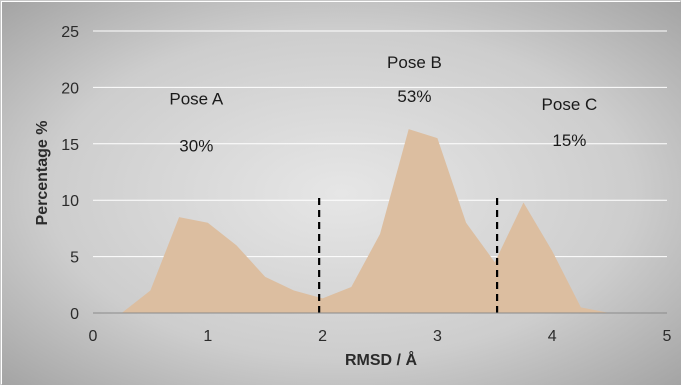  What do you see at coordinates (207, 336) in the screenshot?
I see `x-tick-label: 1` at bounding box center [207, 336].